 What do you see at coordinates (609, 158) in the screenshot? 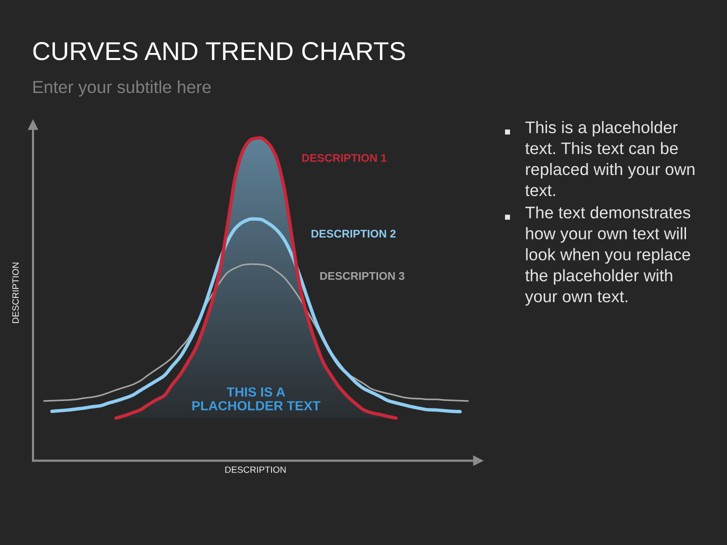
I see `text: This is a placeholder text. This text can be replaced with your own text.` at bounding box center [609, 158].